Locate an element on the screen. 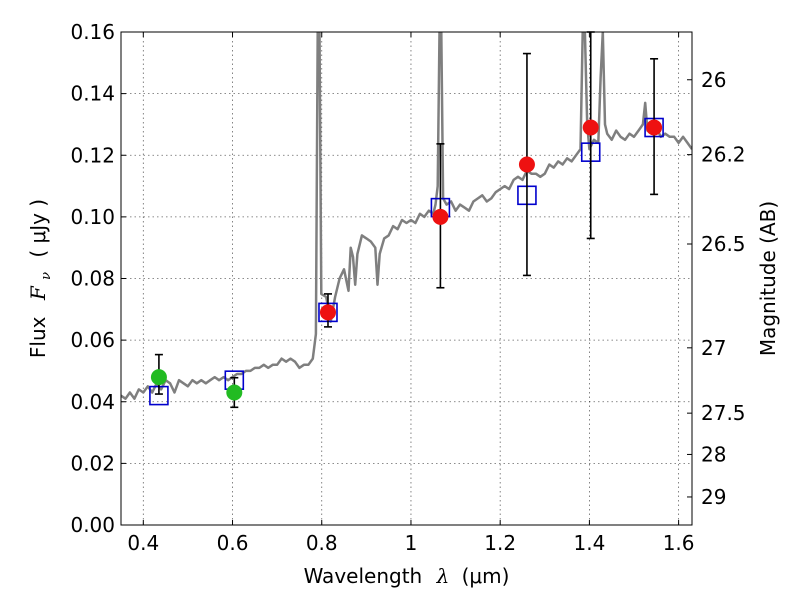 The width and height of the screenshot is (800, 600). y-tick-label: 0.10 is located at coordinates (92, 217).